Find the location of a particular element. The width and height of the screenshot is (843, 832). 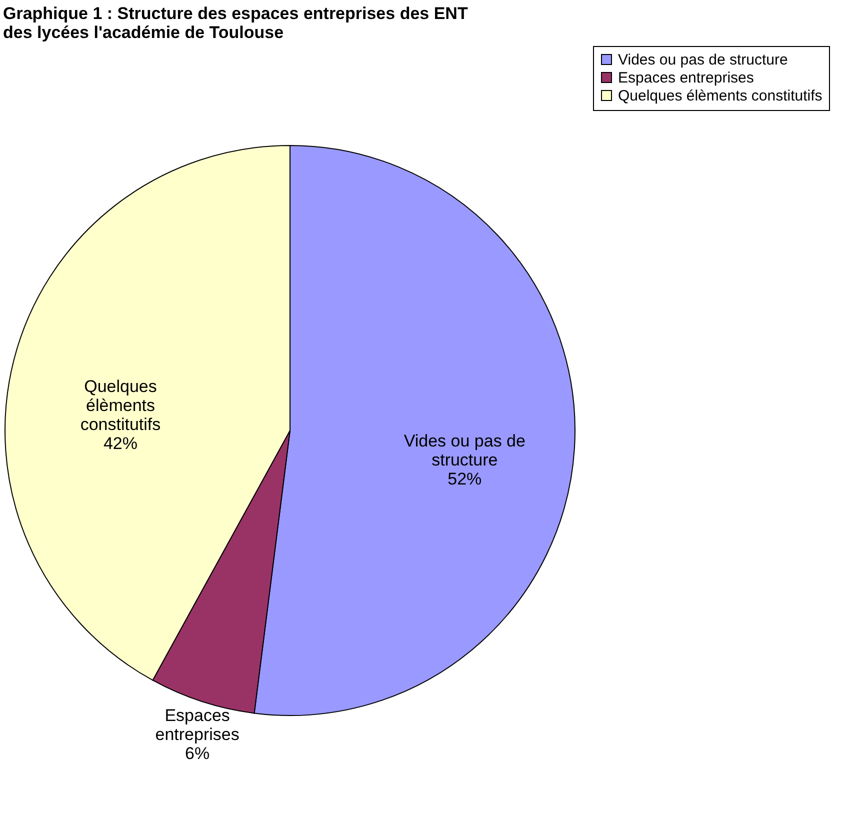

legend-label: Vides ou pas de structure is located at coordinates (703, 60).